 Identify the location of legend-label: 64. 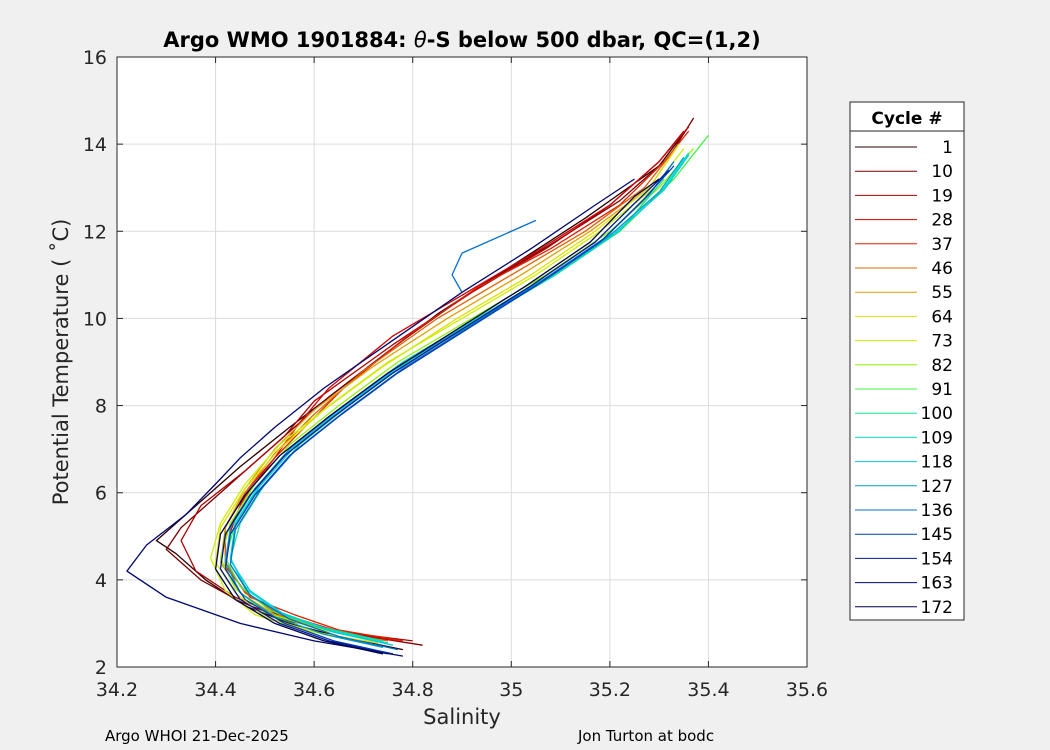
(942, 317).